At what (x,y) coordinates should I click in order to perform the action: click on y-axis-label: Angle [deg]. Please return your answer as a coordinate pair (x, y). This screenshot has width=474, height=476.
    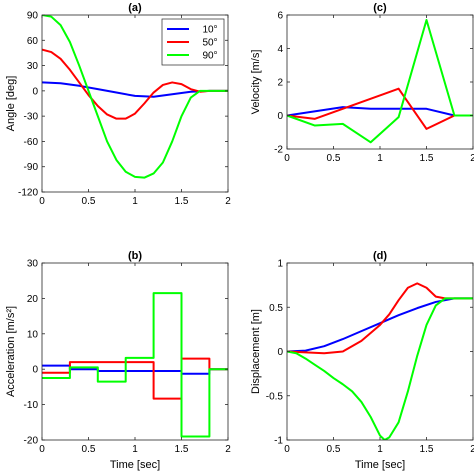
    Looking at the image, I should click on (11, 104).